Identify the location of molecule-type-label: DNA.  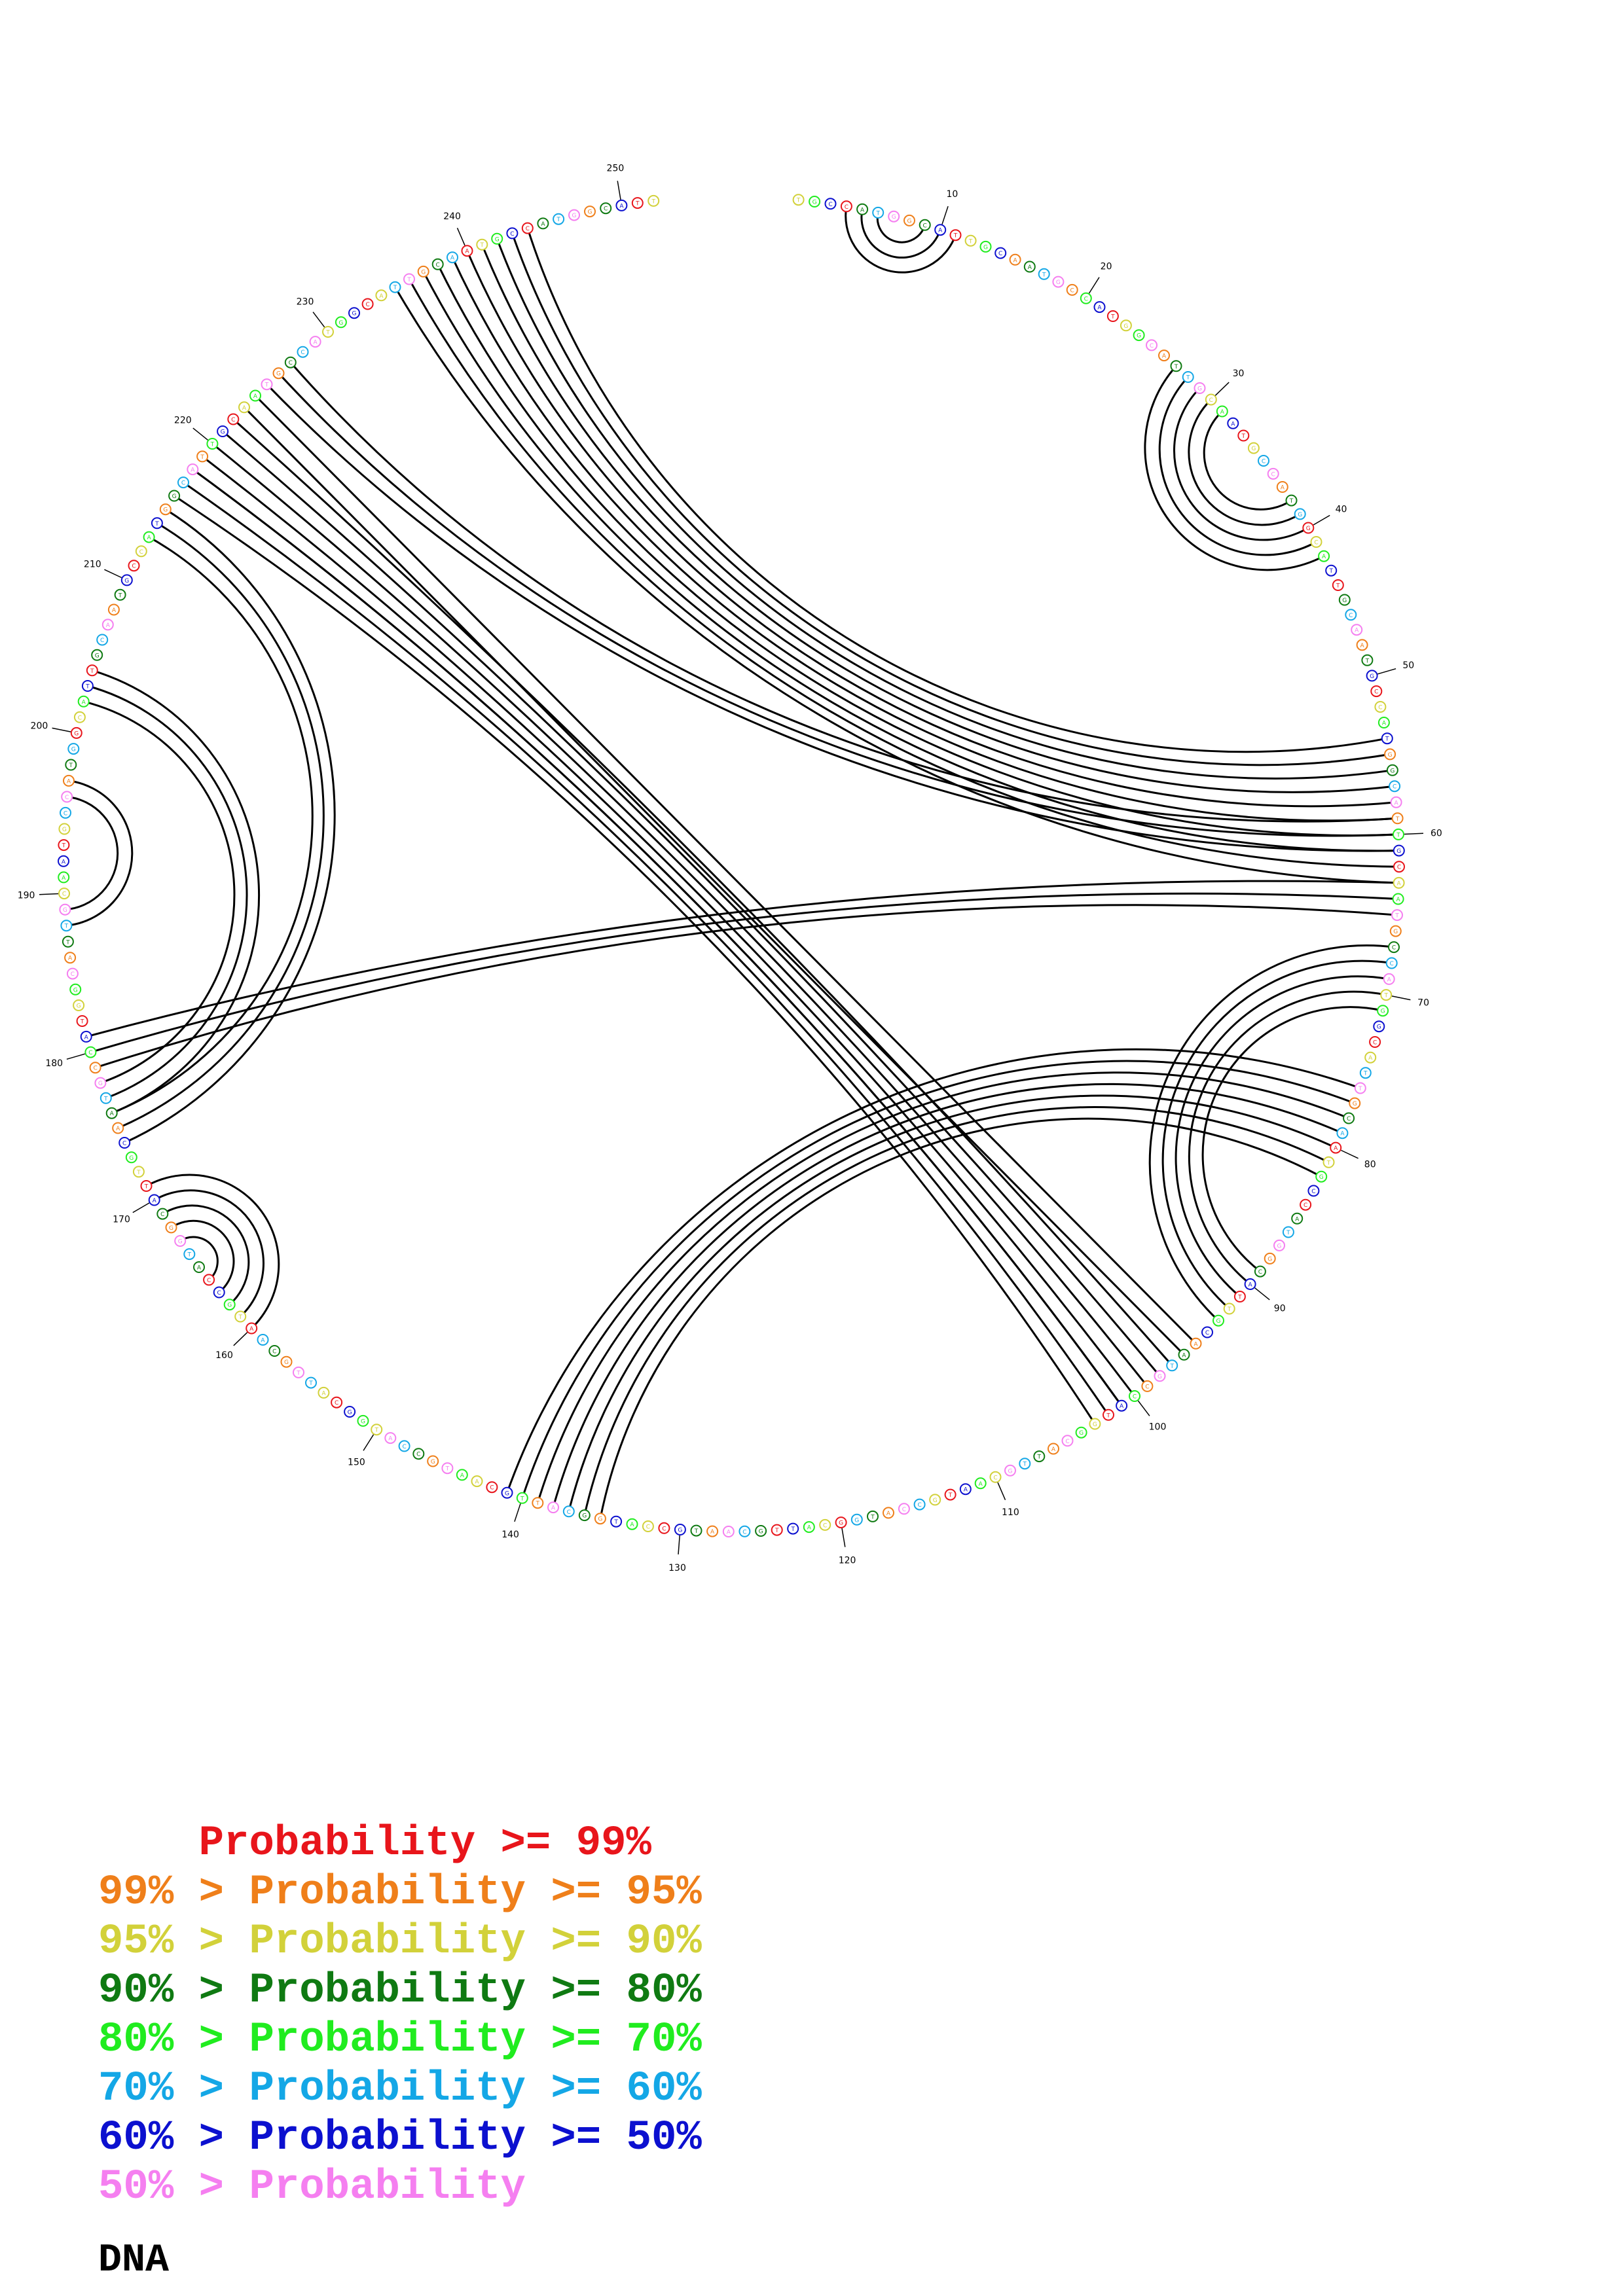
(134, 2260).